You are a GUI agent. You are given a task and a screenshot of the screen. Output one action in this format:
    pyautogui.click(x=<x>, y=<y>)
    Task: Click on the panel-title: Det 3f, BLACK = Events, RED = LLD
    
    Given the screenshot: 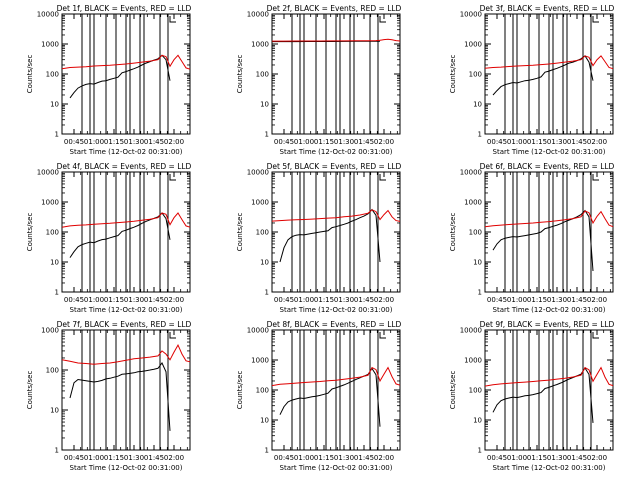 What is the action you would take?
    pyautogui.click(x=547, y=8)
    